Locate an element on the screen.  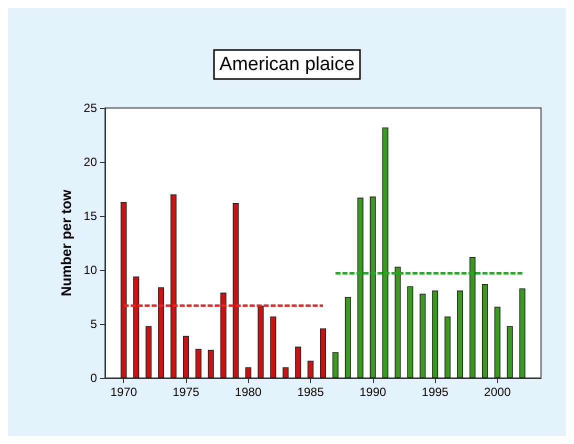
y-axis-title: Number per tow is located at coordinates (66, 243).